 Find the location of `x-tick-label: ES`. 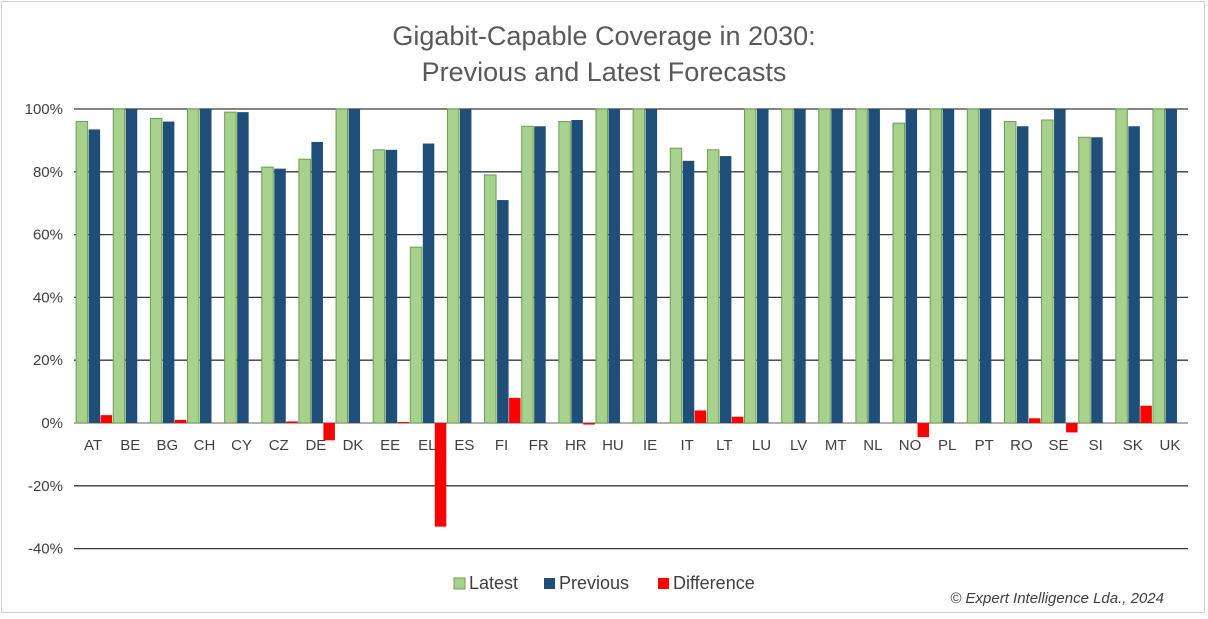

x-tick-label: ES is located at coordinates (464, 445).